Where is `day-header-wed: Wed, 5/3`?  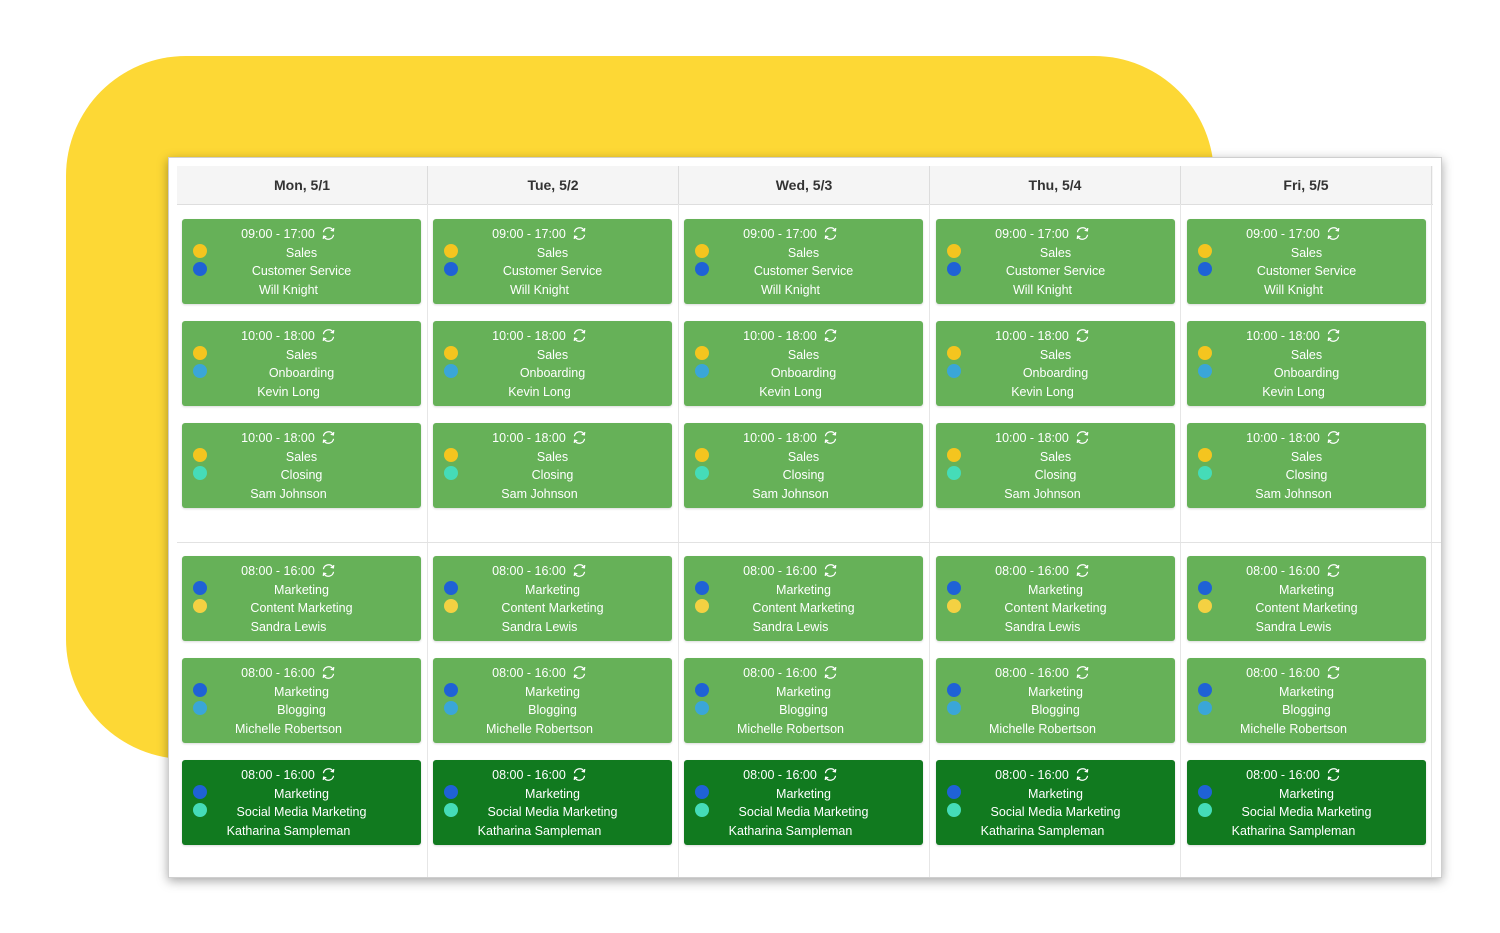 day-header-wed: Wed, 5/3 is located at coordinates (804, 185).